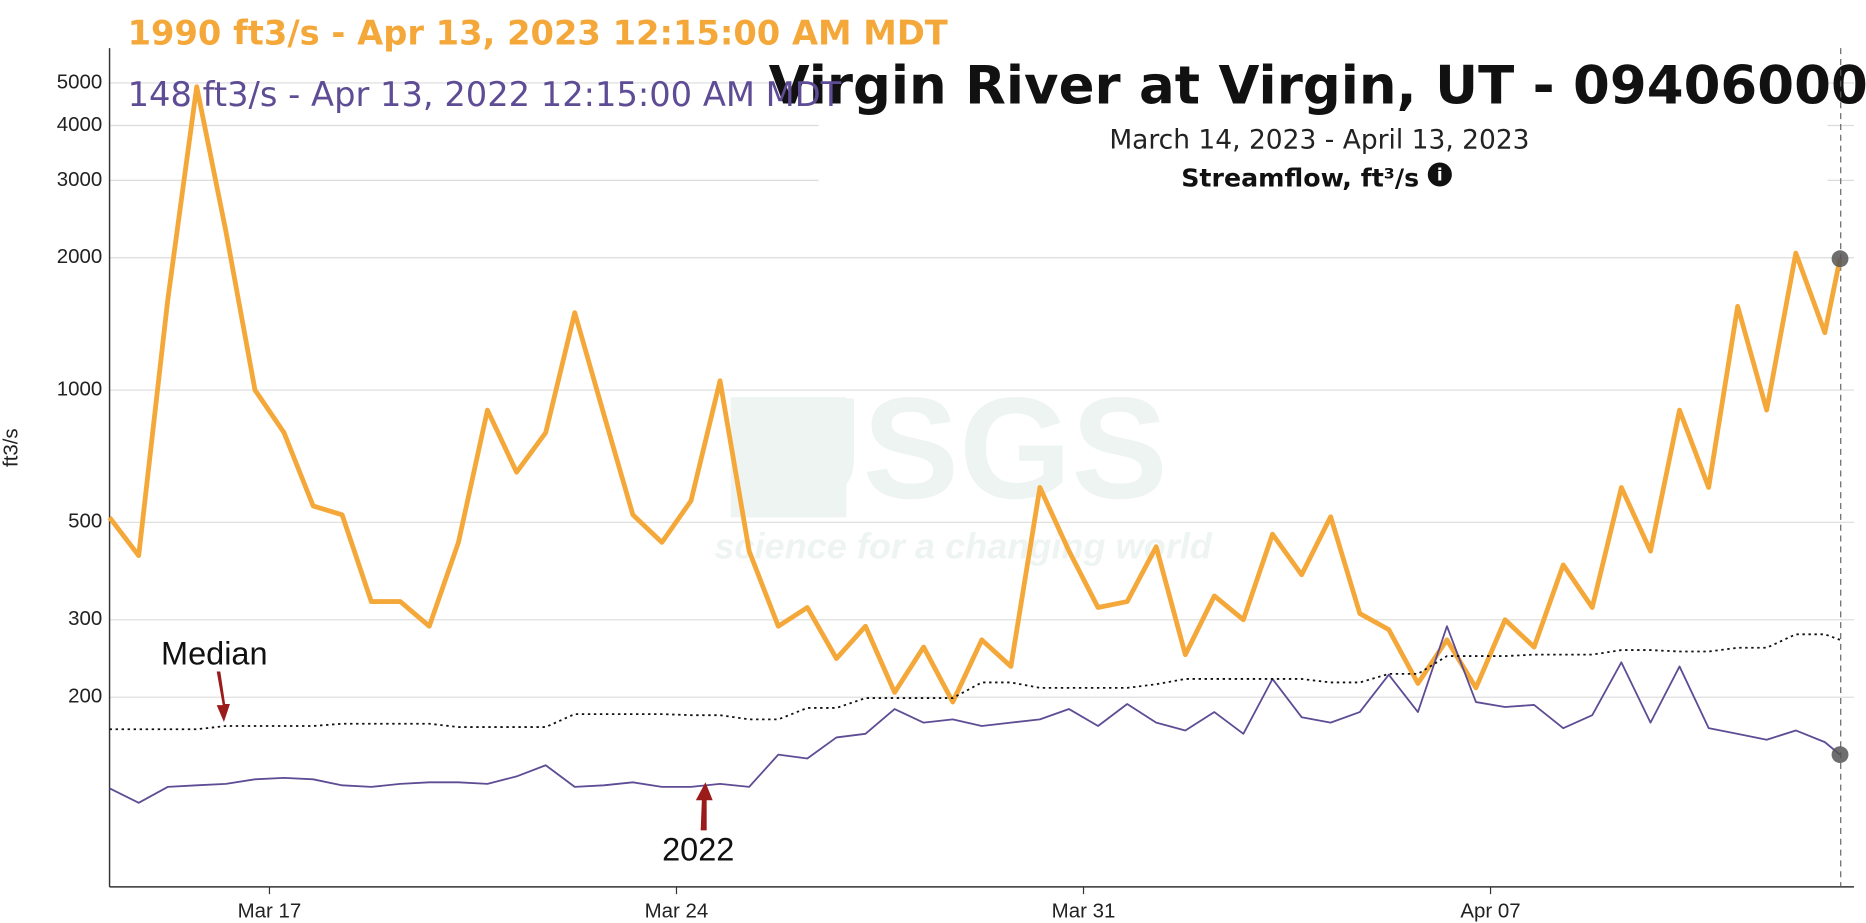 The width and height of the screenshot is (1866, 923). What do you see at coordinates (1300, 177) in the screenshot?
I see `parameter-label: Streamflow, ft³/s` at bounding box center [1300, 177].